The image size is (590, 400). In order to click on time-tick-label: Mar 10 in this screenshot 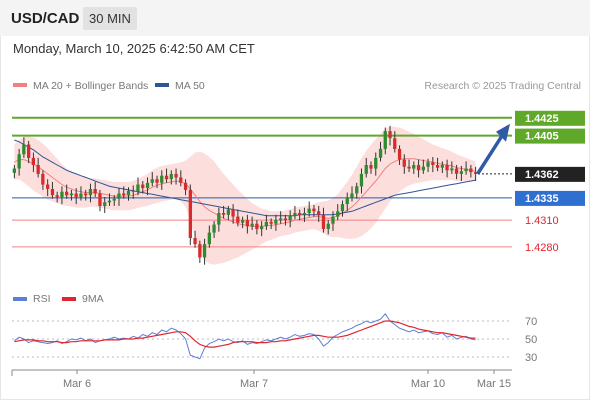, I will do `click(428, 384)`.